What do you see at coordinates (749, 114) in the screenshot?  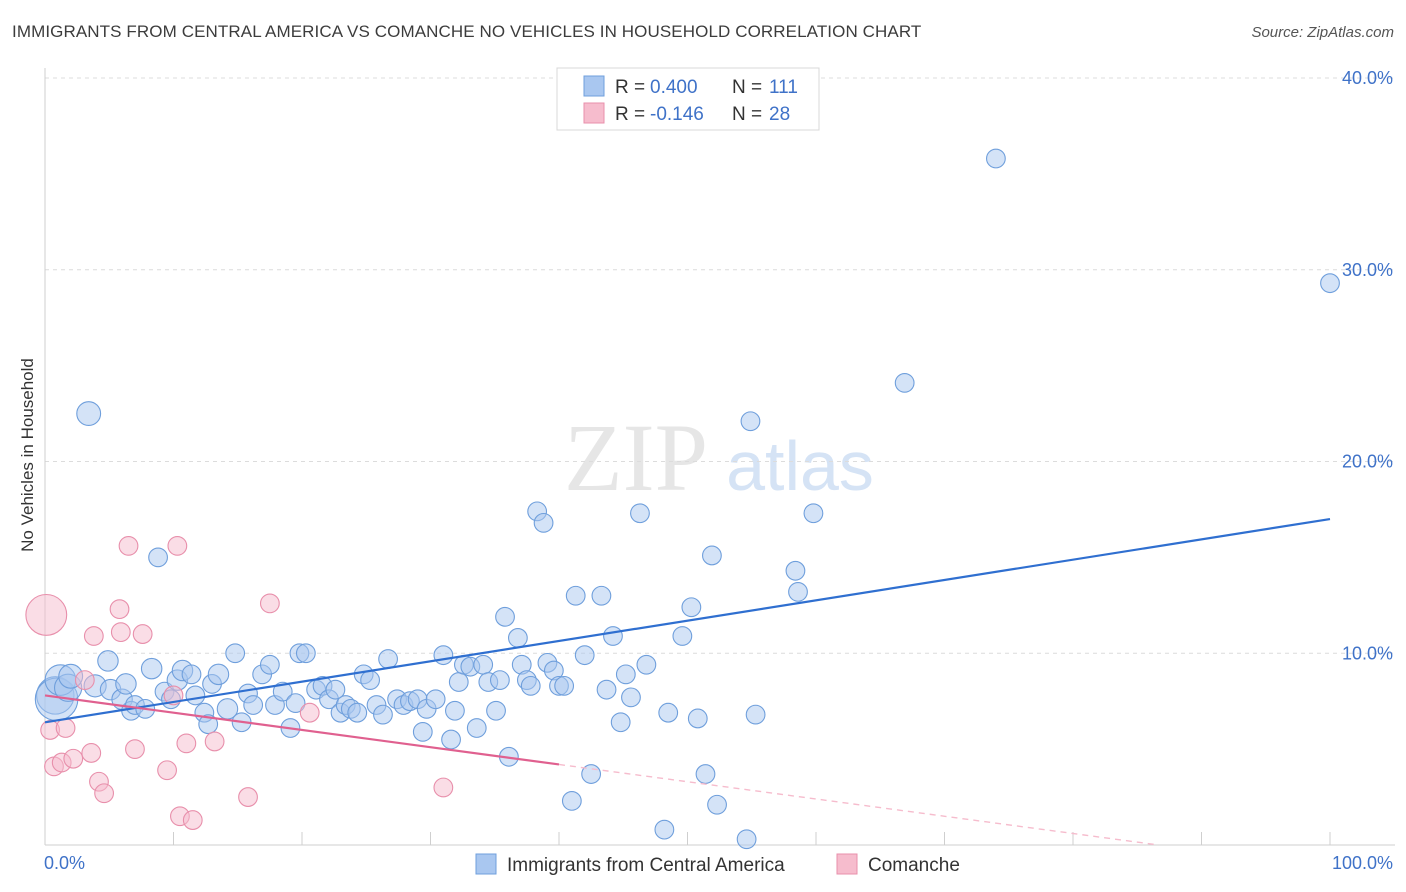 I see `stats-n-label-2: N =` at bounding box center [749, 114].